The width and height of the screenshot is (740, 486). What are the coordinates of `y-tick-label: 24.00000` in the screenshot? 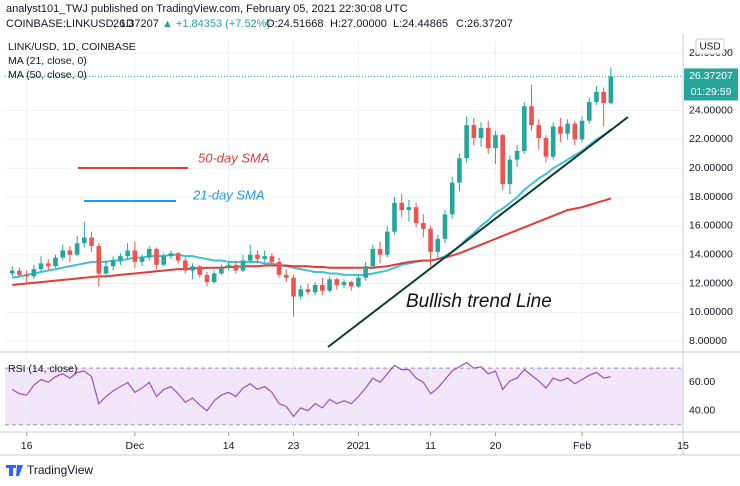 It's located at (711, 110).